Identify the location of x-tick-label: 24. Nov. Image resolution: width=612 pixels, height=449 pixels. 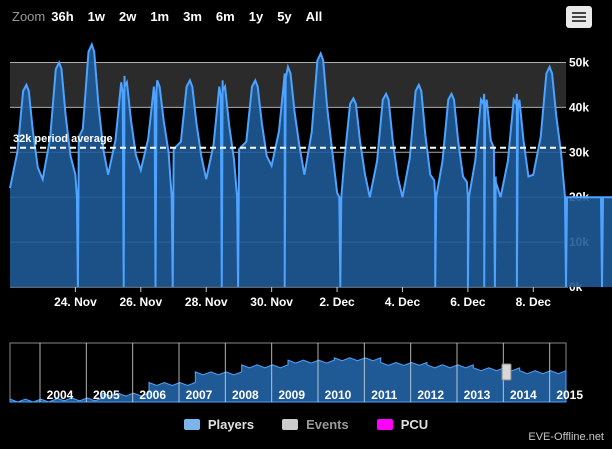
(75, 302).